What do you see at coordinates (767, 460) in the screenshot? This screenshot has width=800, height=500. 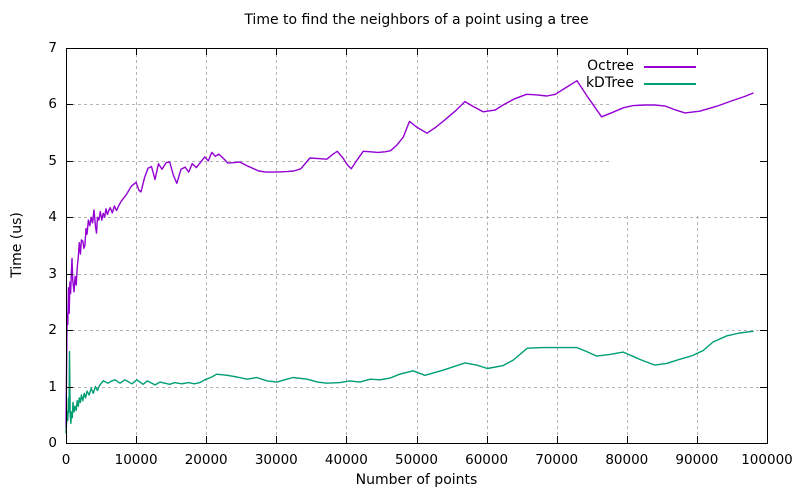 I see `x-tick-label-100000: 100000` at bounding box center [767, 460].